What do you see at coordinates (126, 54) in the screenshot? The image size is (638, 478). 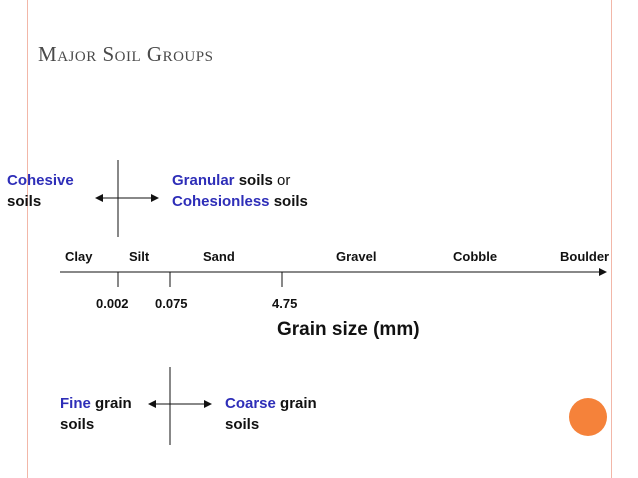 I see `slide-title: MAJOR SOIL GROUPS` at bounding box center [126, 54].